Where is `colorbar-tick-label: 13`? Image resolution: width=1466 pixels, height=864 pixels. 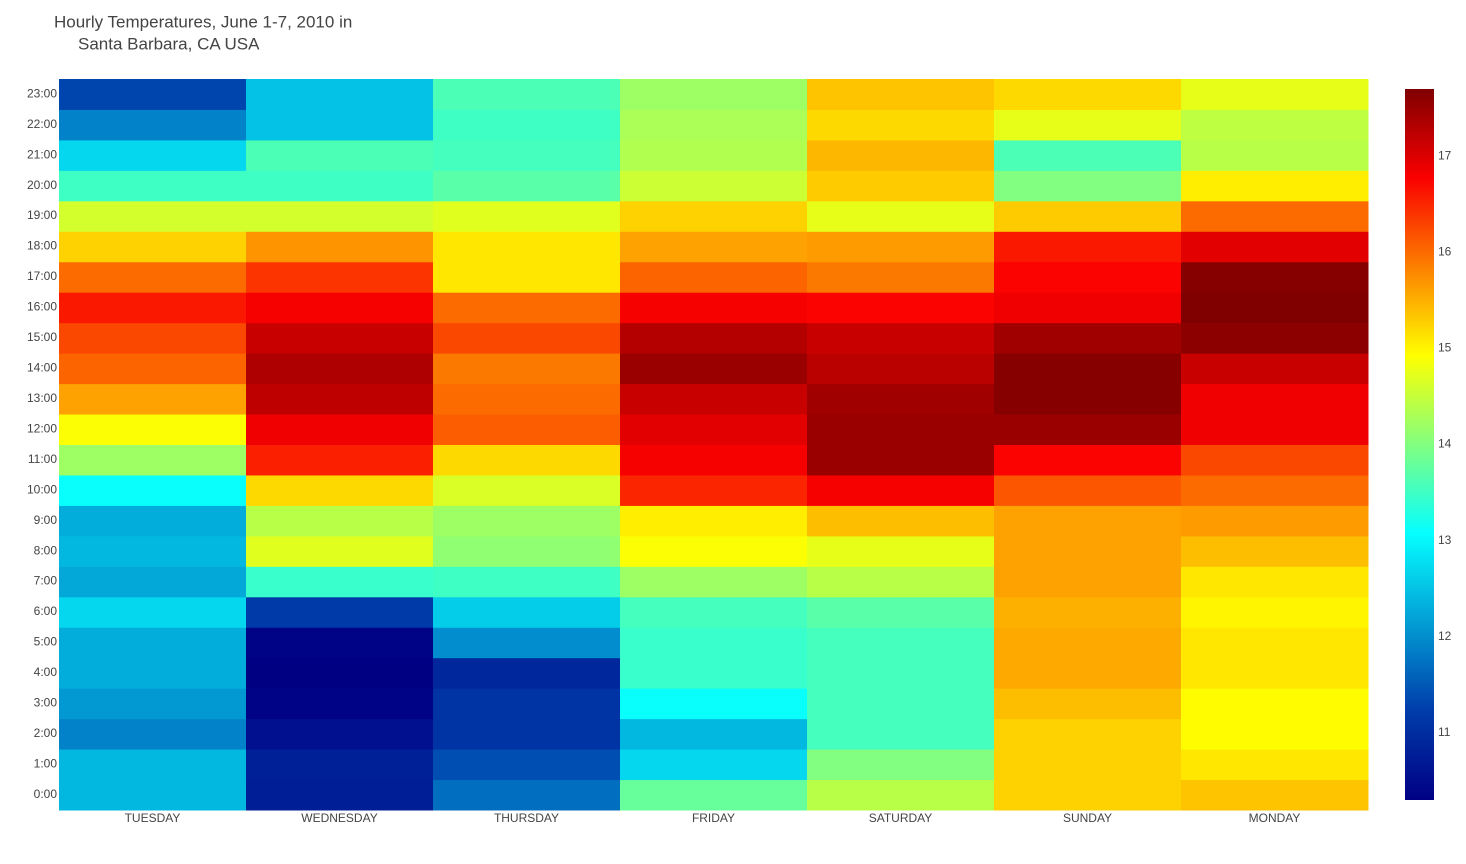
colorbar-tick-label: 13 is located at coordinates (1445, 540).